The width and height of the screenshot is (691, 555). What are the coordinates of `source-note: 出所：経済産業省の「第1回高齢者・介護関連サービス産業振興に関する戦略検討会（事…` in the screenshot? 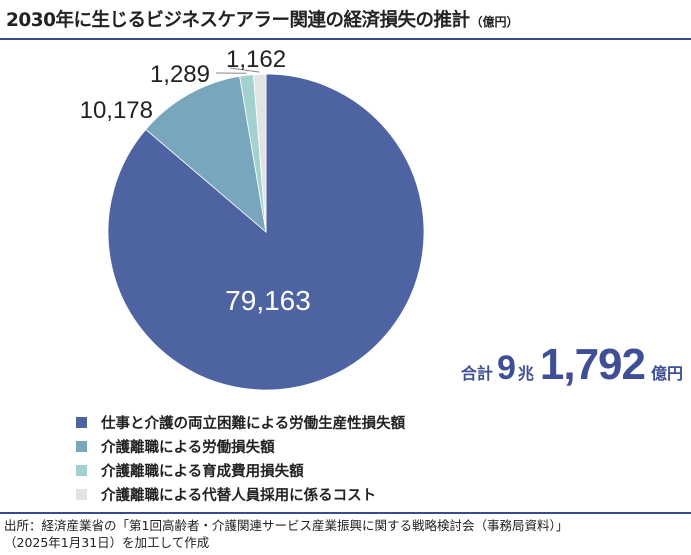 It's located at (286, 534).